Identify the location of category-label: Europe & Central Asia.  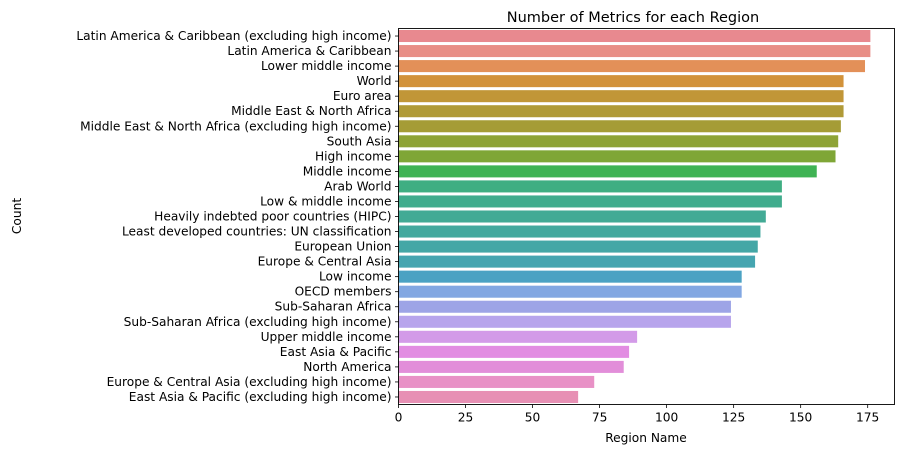
(325, 262).